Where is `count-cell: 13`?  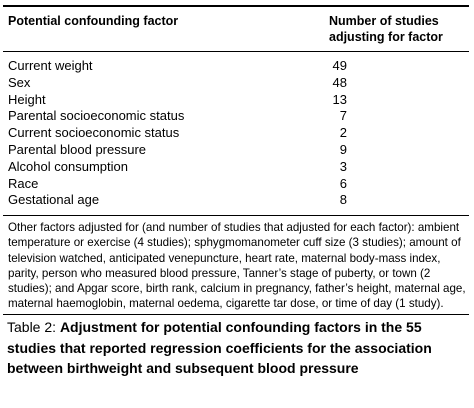 count-cell: 13 is located at coordinates (399, 100).